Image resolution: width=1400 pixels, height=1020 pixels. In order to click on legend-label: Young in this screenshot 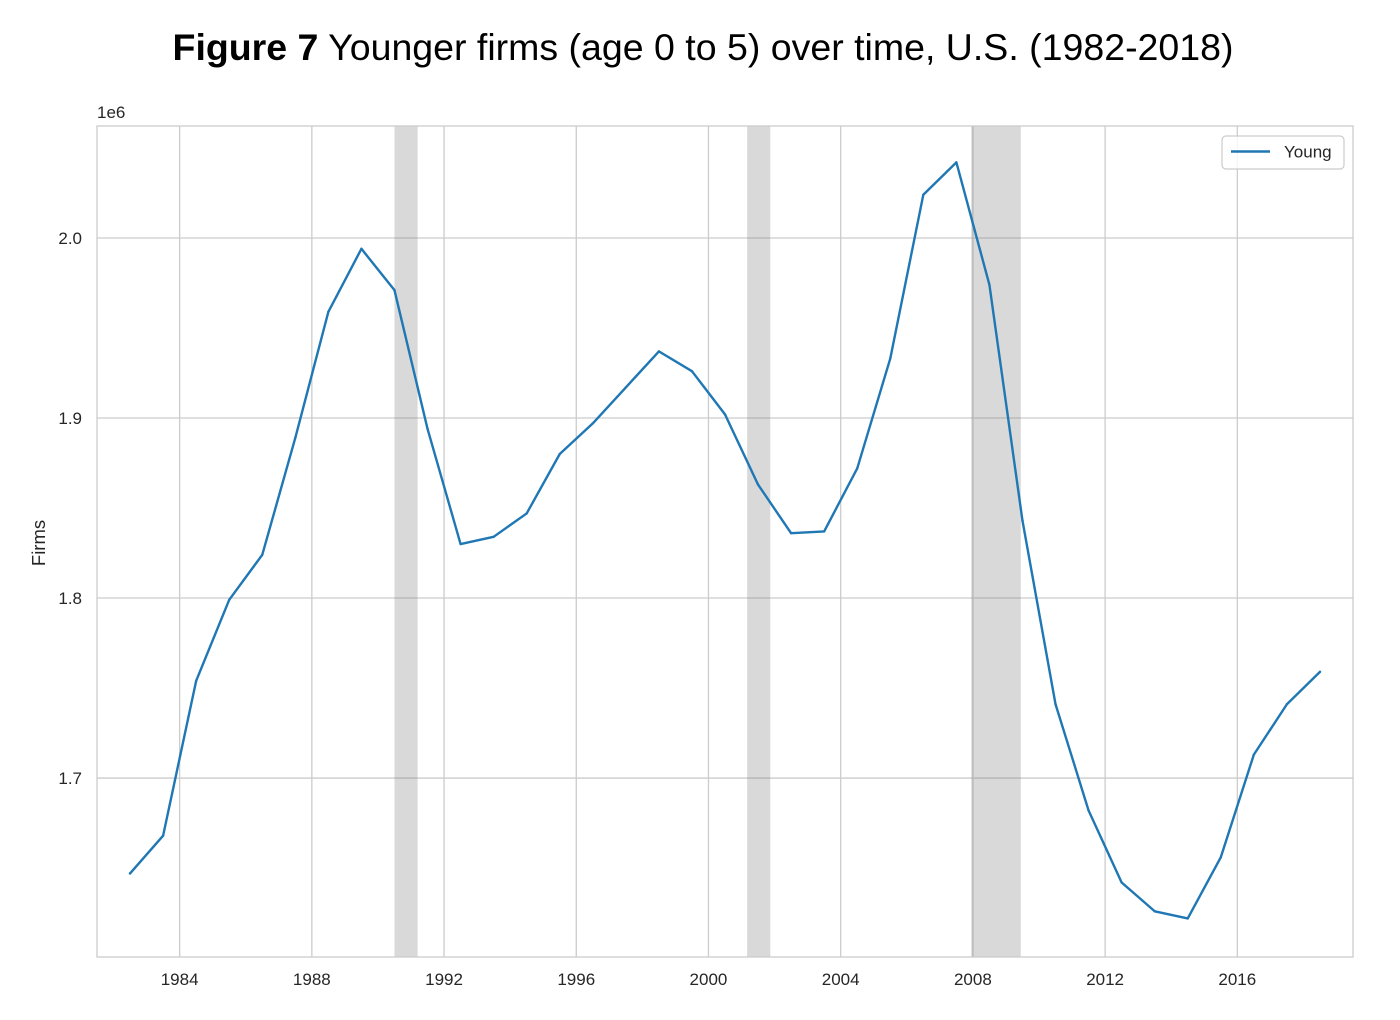, I will do `click(1308, 152)`.